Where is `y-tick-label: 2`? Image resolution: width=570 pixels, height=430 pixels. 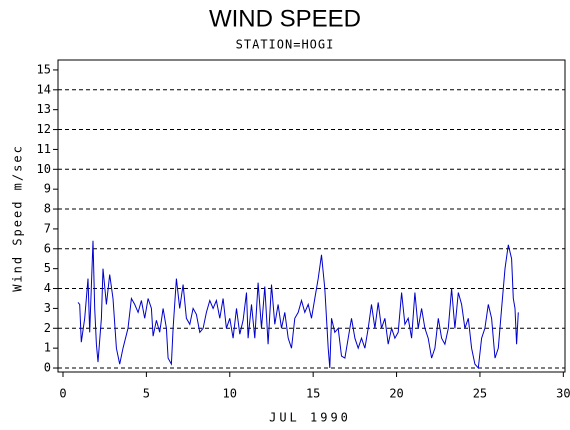 y-tick-label: 2 is located at coordinates (47, 328).